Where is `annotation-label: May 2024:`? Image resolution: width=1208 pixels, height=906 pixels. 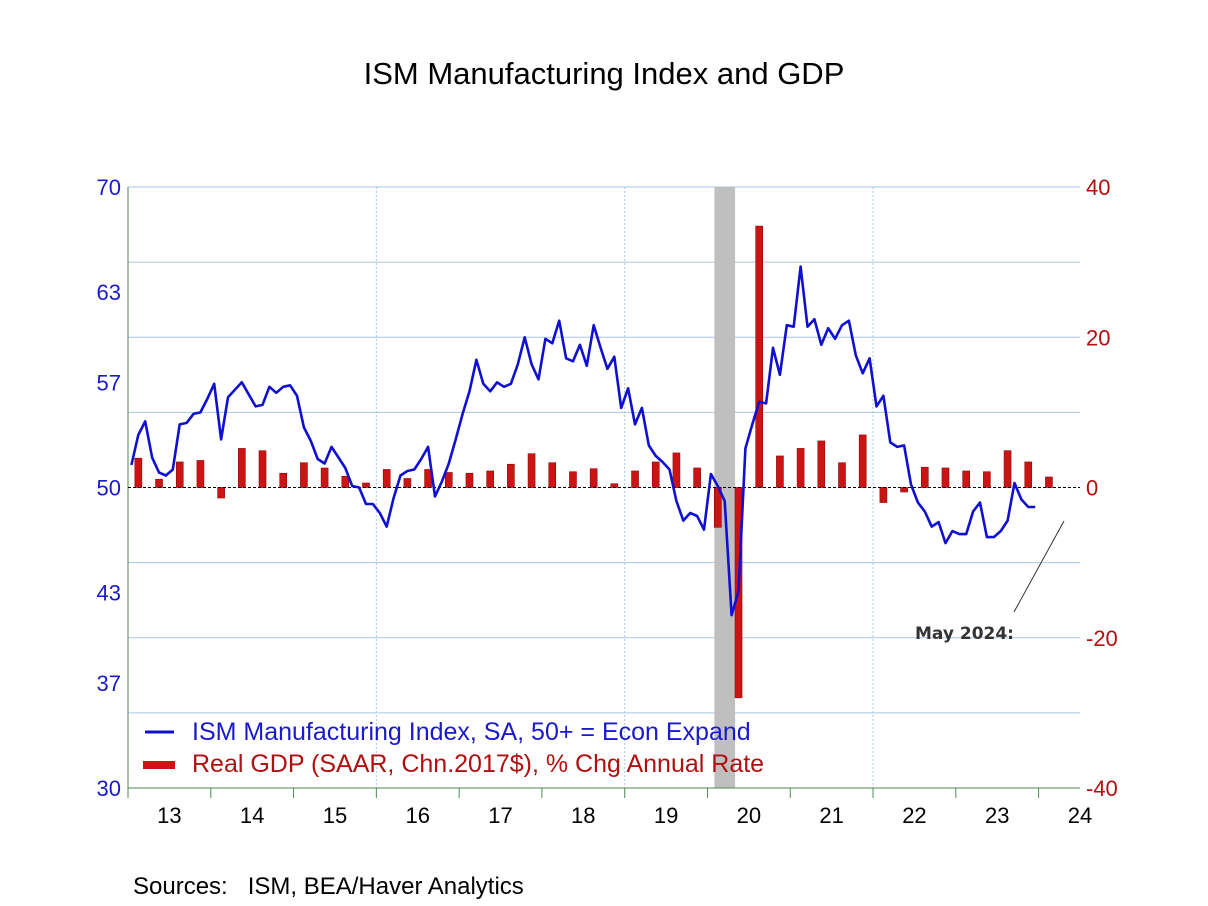 annotation-label: May 2024: is located at coordinates (964, 634).